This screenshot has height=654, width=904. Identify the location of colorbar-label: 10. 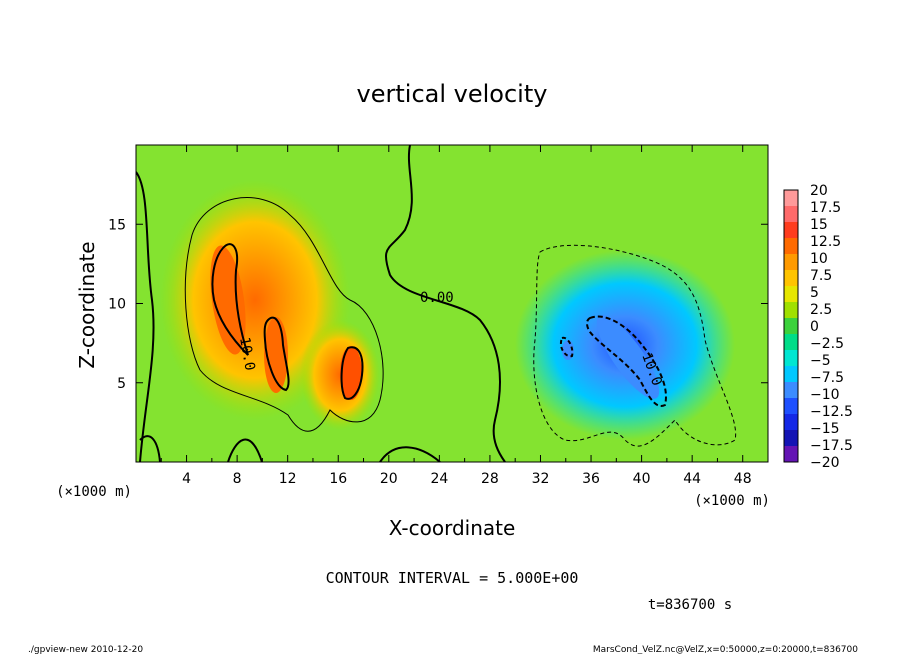
(819, 259).